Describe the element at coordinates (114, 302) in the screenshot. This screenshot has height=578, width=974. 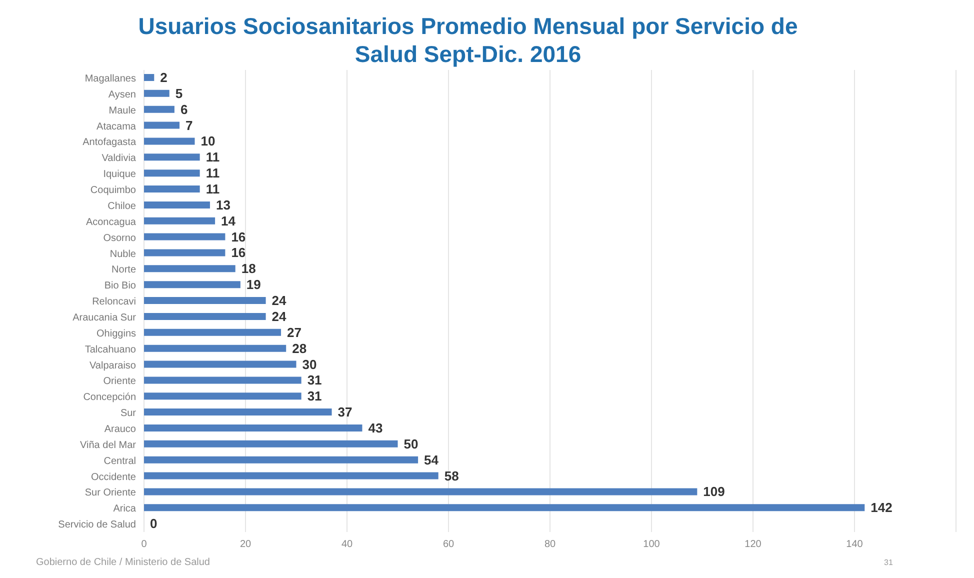
I see `y-tick-label: Reloncavi` at that location.